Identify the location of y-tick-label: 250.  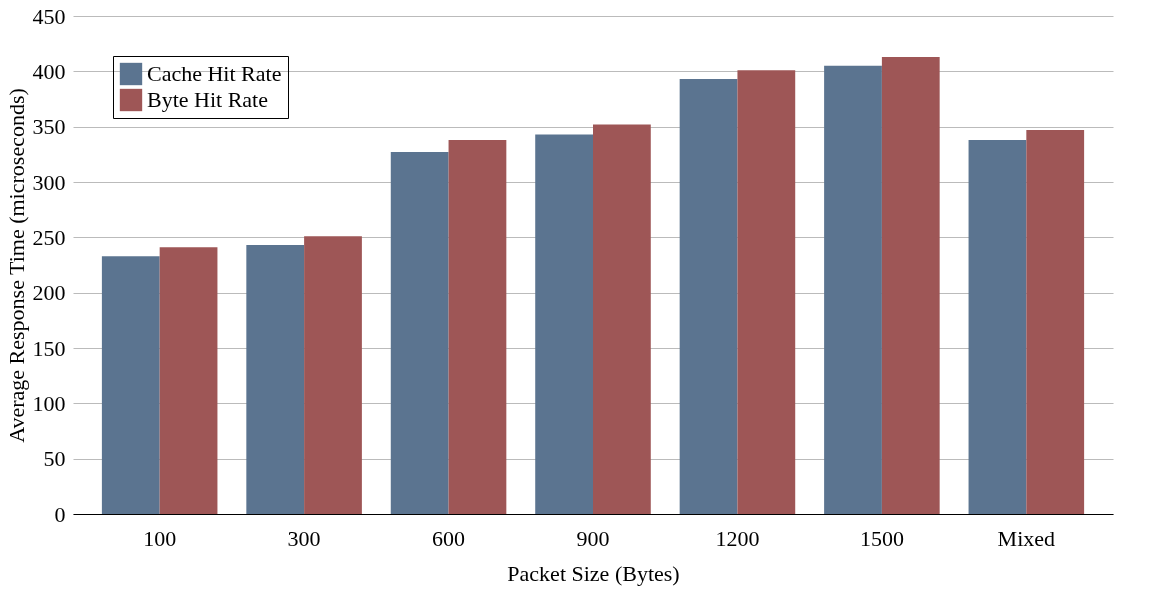
(49, 237).